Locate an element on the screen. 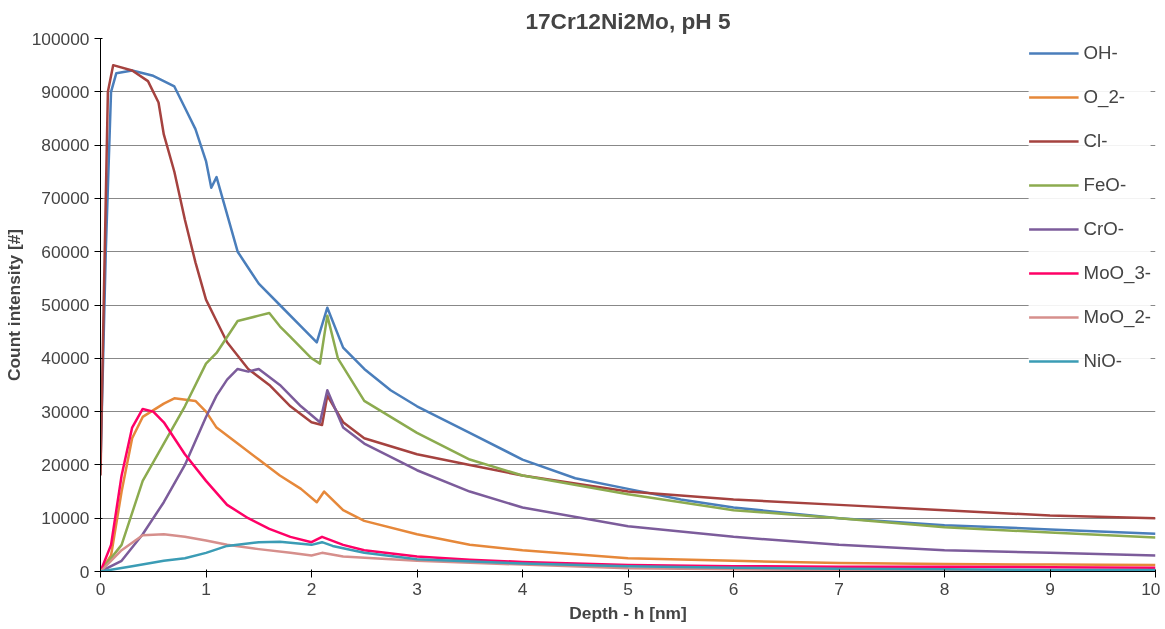 The image size is (1165, 629). x-tick-label: 4 is located at coordinates (522, 588).